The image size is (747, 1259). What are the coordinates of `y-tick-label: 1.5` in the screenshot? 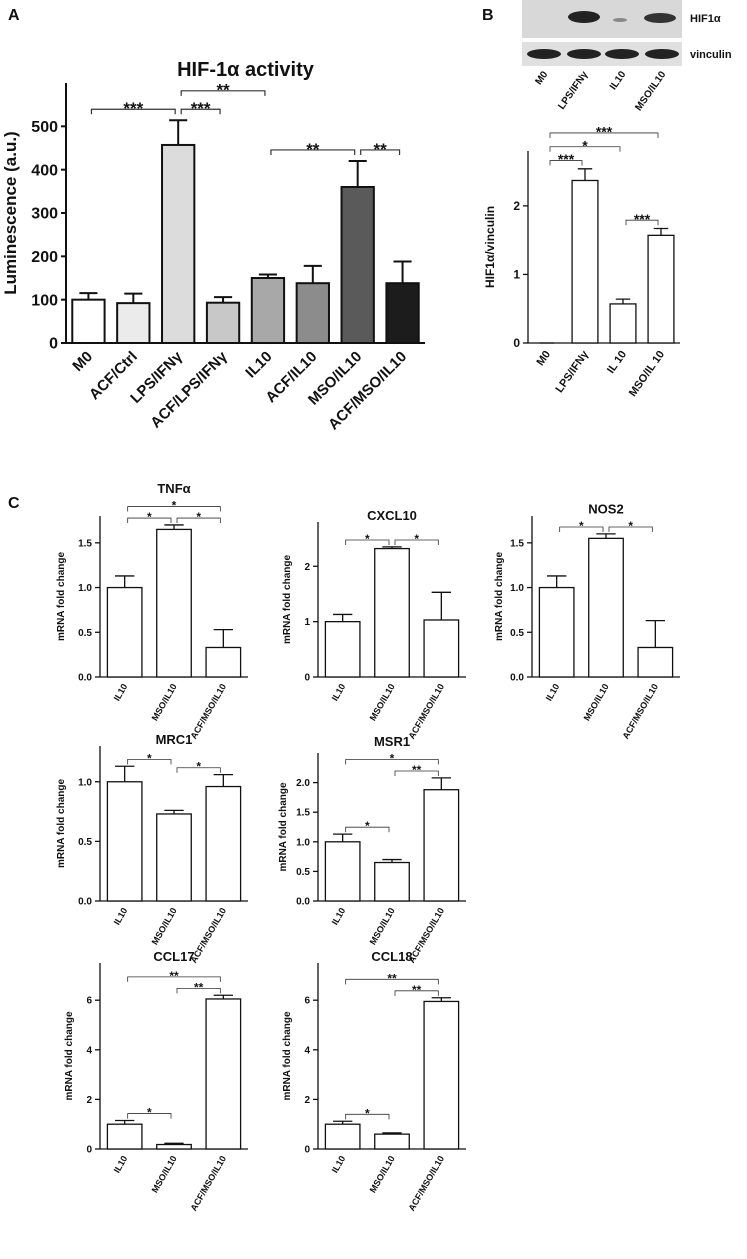 It's located at (85, 543).